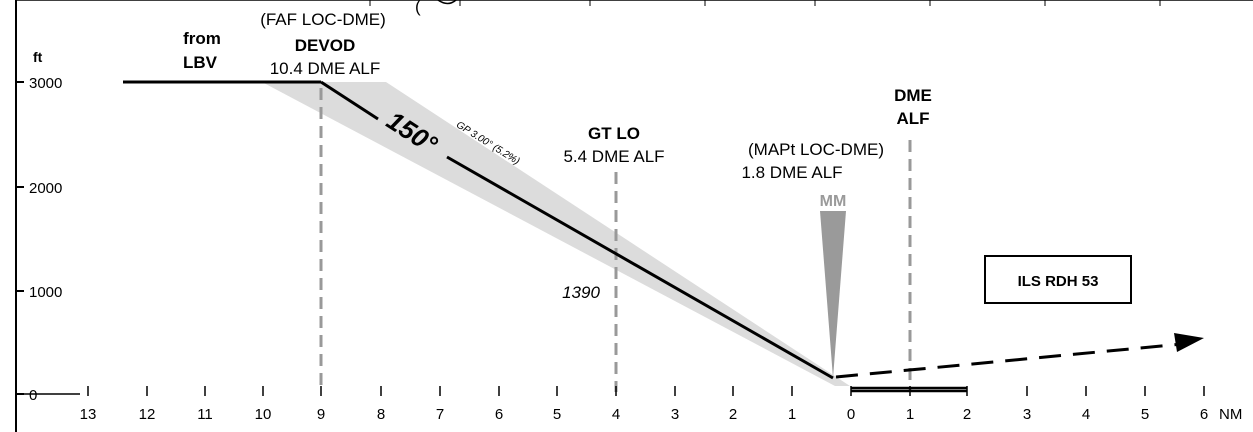 The width and height of the screenshot is (1253, 432). What do you see at coordinates (205, 414) in the screenshot?
I see `x-tick-label: 11` at bounding box center [205, 414].